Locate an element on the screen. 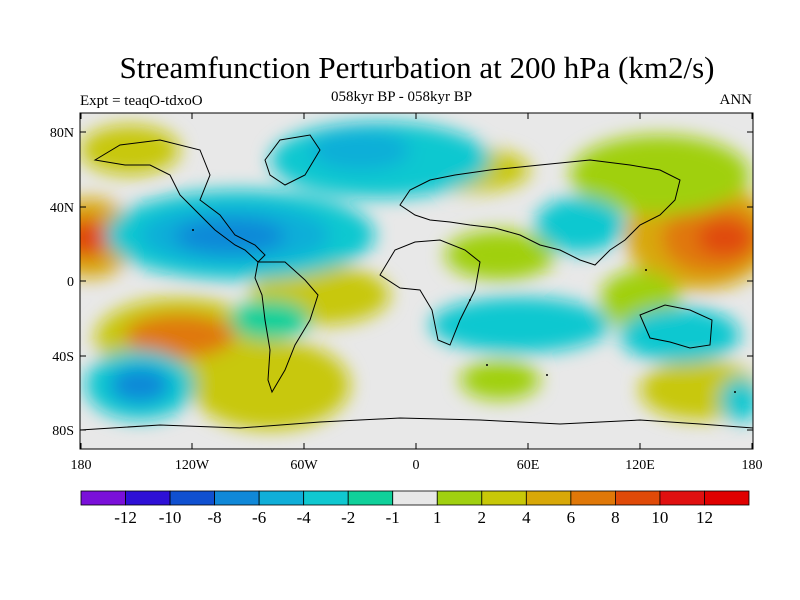 This screenshot has width=800, height=600. lon-tick-label: 120E is located at coordinates (640, 465).